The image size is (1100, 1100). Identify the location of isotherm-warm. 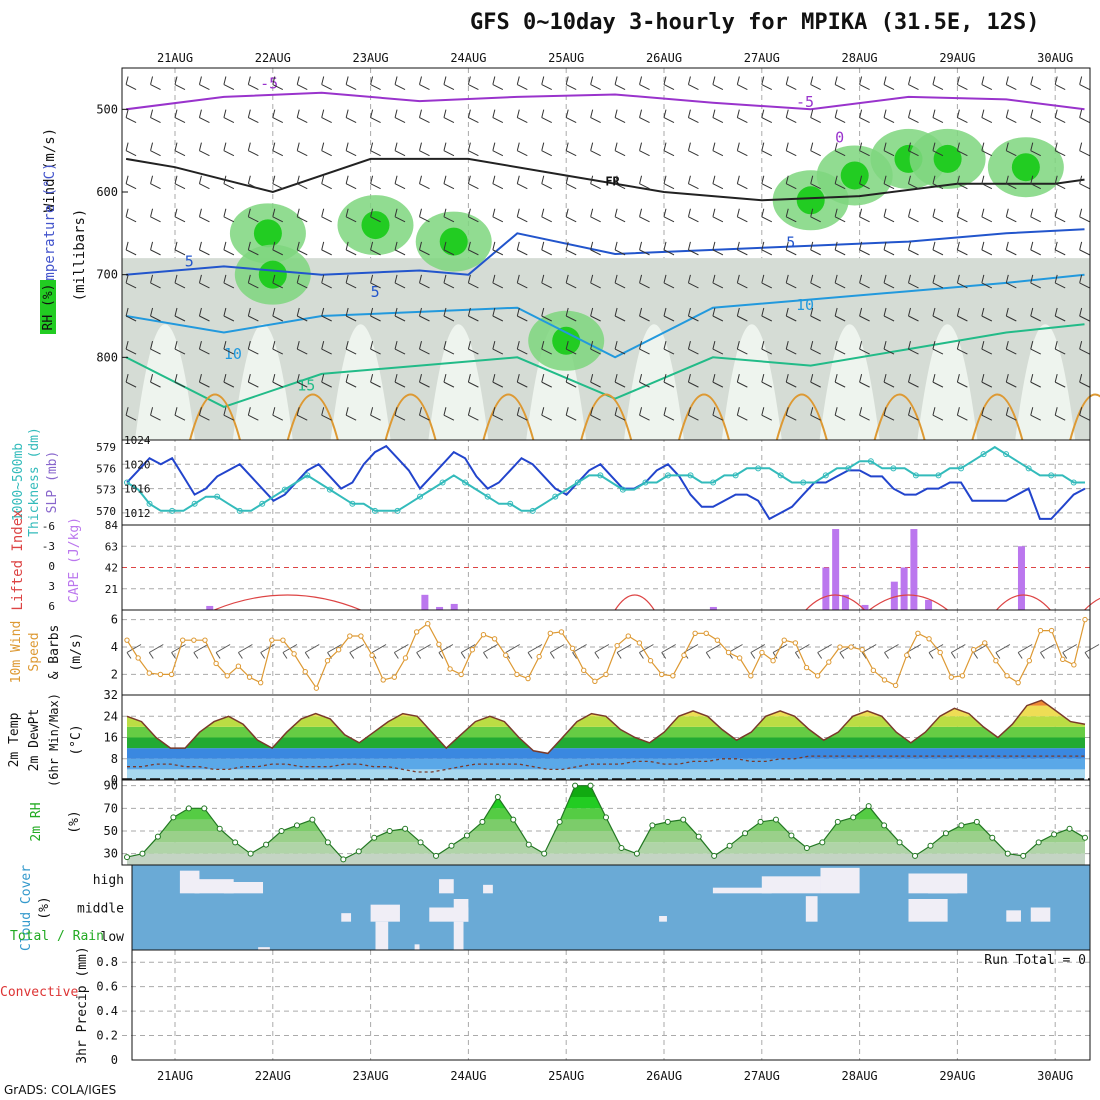
(801, 417).